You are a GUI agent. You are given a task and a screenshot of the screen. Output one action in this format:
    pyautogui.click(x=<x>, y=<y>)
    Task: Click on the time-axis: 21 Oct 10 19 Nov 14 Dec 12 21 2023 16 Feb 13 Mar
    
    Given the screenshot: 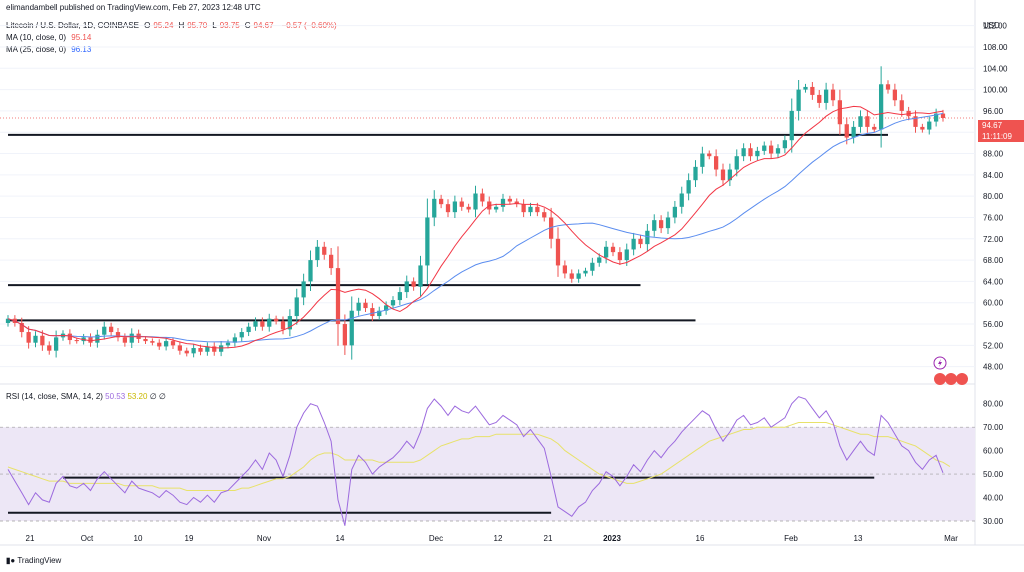 What is the action you would take?
    pyautogui.click(x=492, y=538)
    